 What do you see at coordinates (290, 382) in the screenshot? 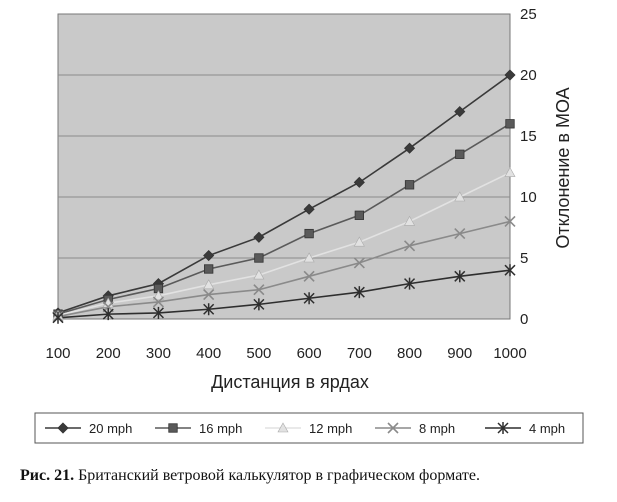
I see `x-axis-title: Дистанция в ярдах` at bounding box center [290, 382].